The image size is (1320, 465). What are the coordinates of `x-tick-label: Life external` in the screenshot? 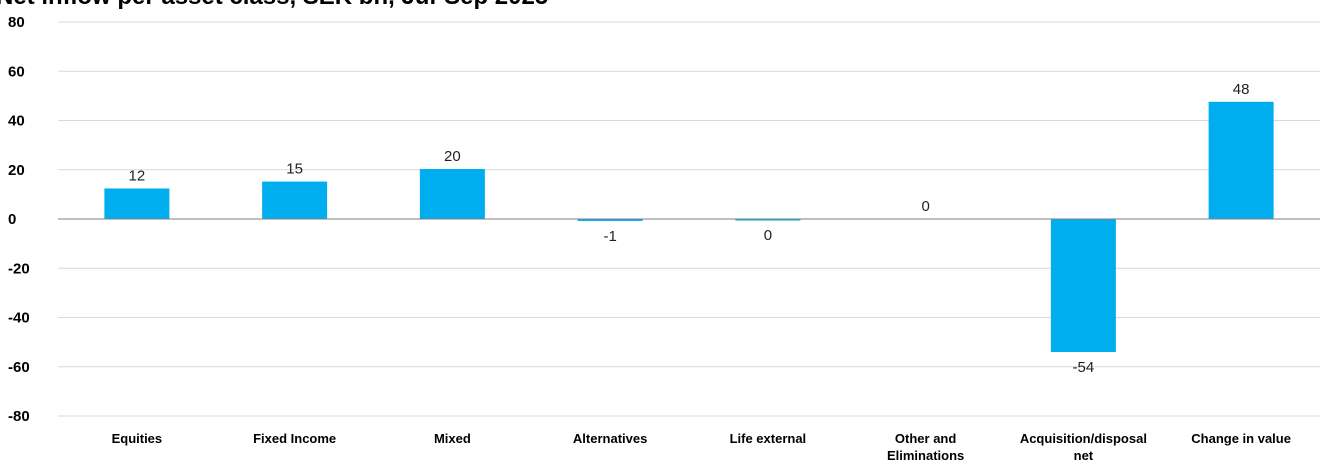 It's located at (768, 438).